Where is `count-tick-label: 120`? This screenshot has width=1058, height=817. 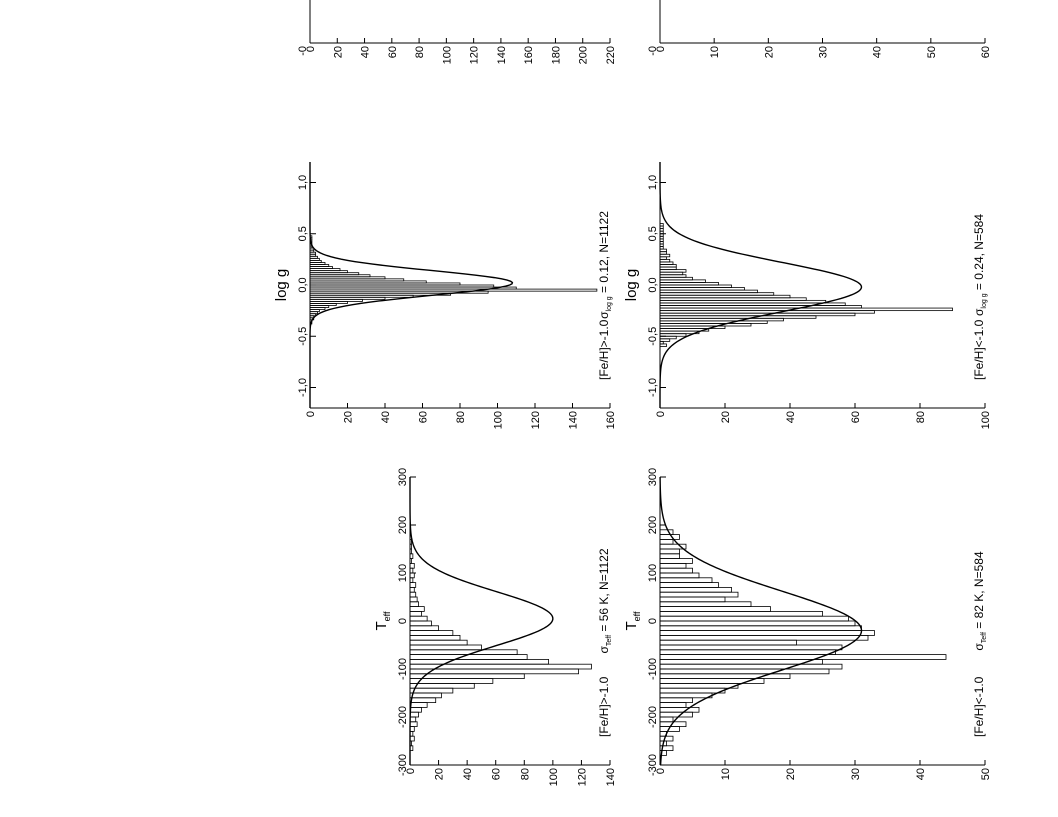 count-tick-label: 120 is located at coordinates (475, 55).